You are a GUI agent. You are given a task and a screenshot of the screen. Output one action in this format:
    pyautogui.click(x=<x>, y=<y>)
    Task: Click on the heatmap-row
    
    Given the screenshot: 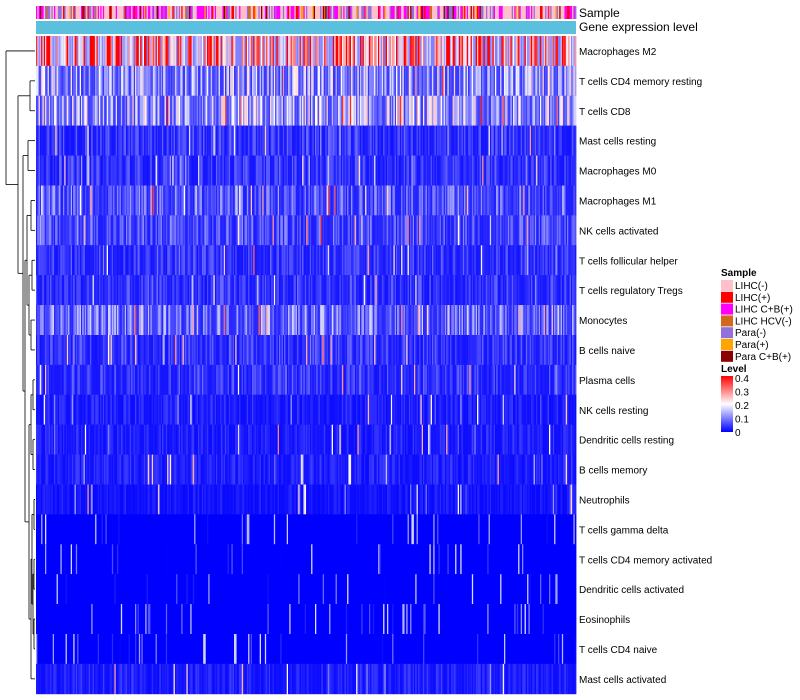 What is the action you would take?
    pyautogui.click(x=306, y=200)
    